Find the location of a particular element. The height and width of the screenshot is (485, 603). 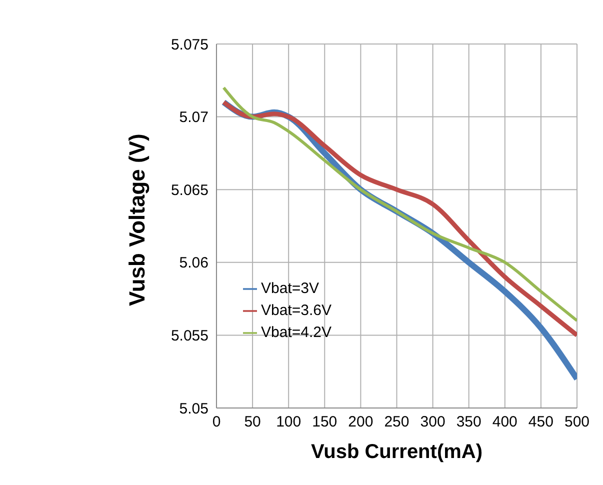

x-tick-label: 0 is located at coordinates (216, 422).